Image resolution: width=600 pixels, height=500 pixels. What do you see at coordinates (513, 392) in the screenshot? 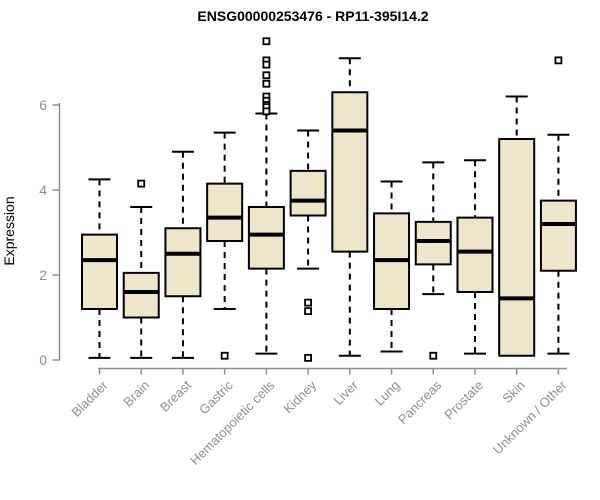
I see `x-axis-label-skin: Skin` at bounding box center [513, 392].